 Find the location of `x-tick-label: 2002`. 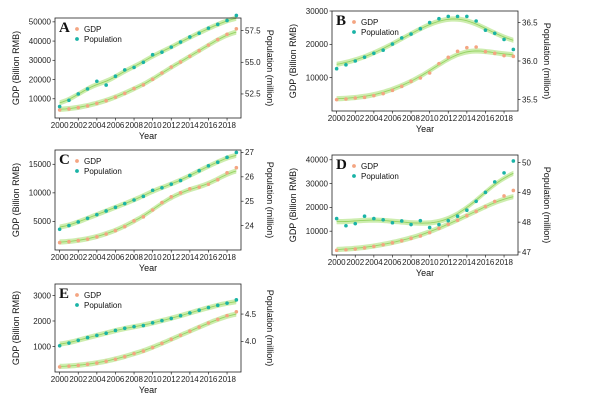

x-tick-label: 2002 is located at coordinates (78, 125).